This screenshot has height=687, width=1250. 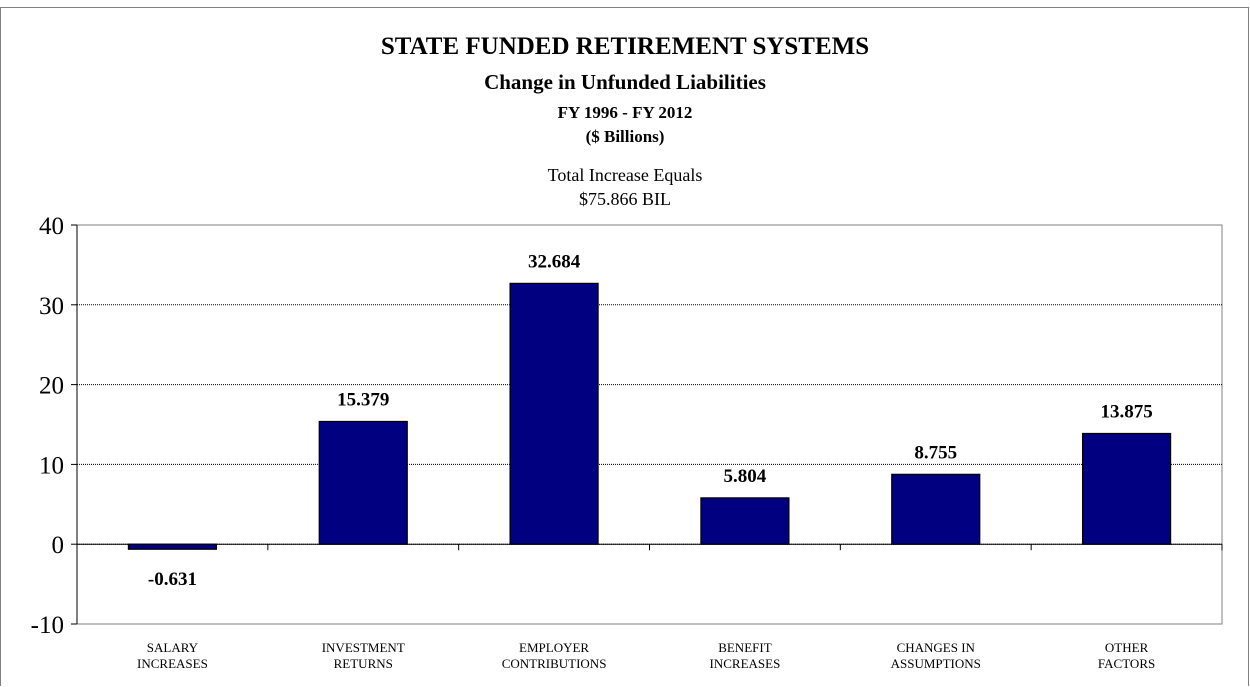 I want to click on data-label: 32.684, so click(x=554, y=261).